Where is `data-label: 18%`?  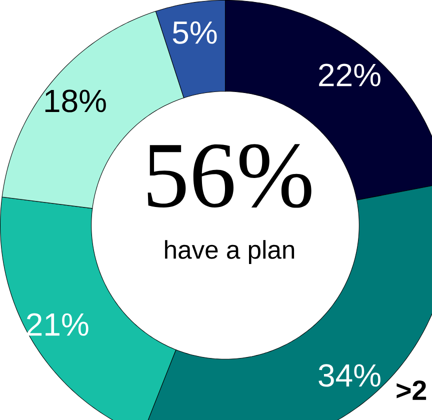
data-label: 18% is located at coordinates (75, 101).